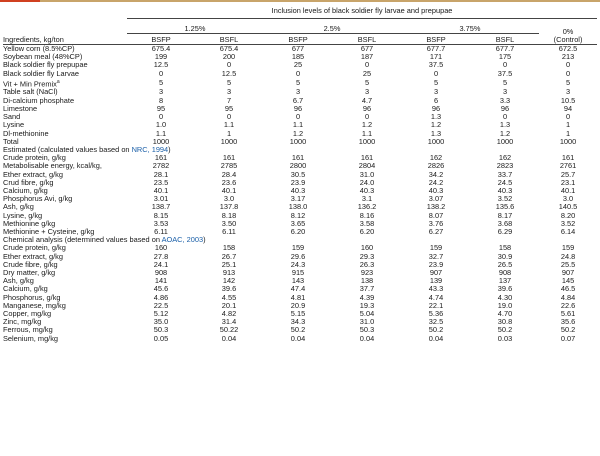 This screenshot has height=456, width=600. What do you see at coordinates (161, 166) in the screenshot?
I see `table-cell: 2782` at bounding box center [161, 166].